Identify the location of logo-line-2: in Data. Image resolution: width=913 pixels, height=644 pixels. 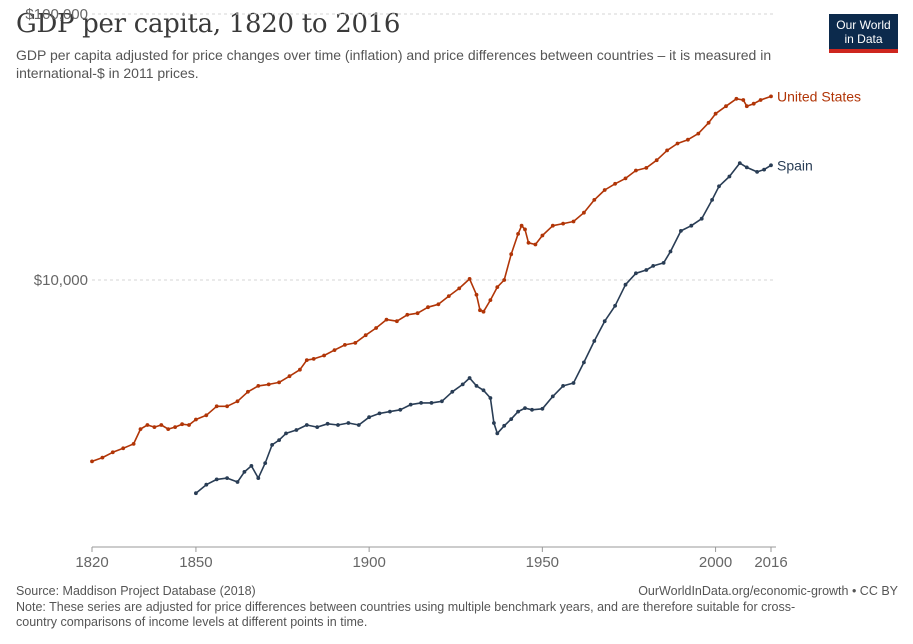
(863, 38).